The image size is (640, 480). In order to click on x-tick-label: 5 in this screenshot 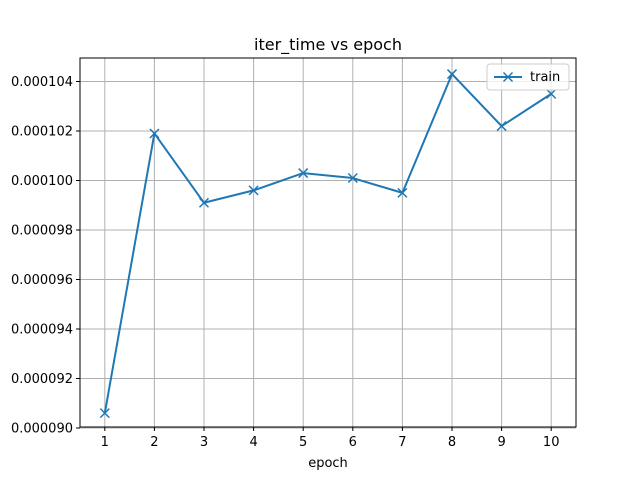, I will do `click(303, 442)`.